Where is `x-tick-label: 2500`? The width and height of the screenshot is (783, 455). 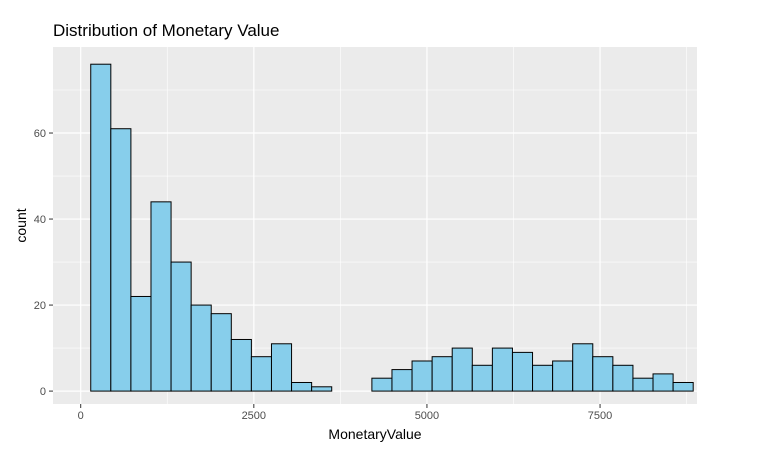
x-tick-label: 2500 is located at coordinates (254, 416).